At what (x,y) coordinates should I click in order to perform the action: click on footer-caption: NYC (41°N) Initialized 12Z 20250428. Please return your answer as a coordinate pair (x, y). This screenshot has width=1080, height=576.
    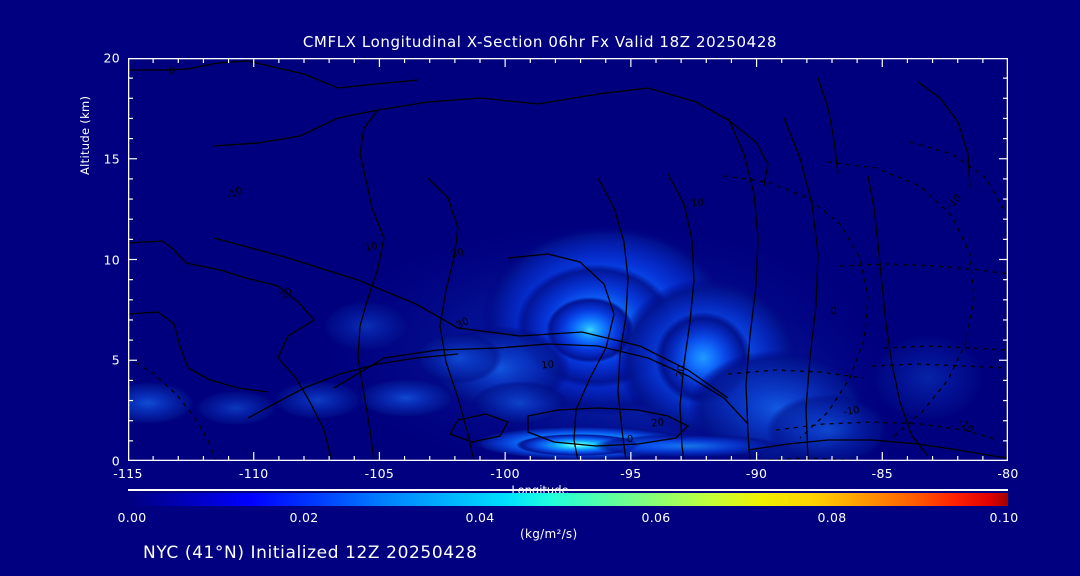
    Looking at the image, I should click on (310, 553).